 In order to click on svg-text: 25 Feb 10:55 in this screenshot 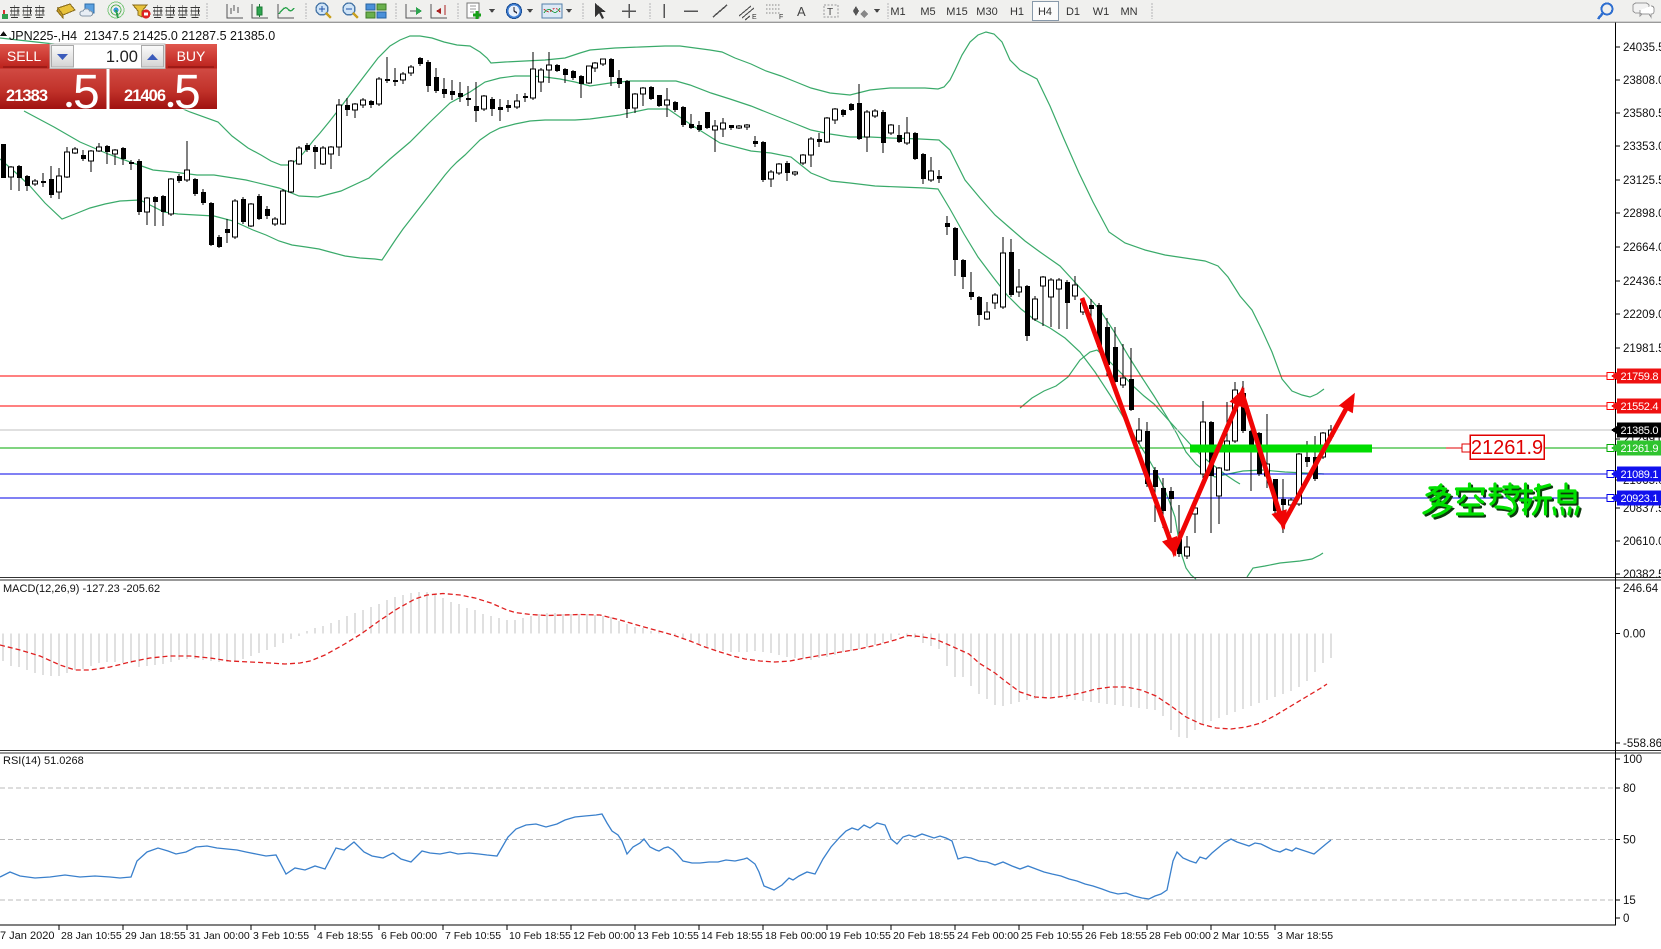, I will do `click(1052, 936)`.